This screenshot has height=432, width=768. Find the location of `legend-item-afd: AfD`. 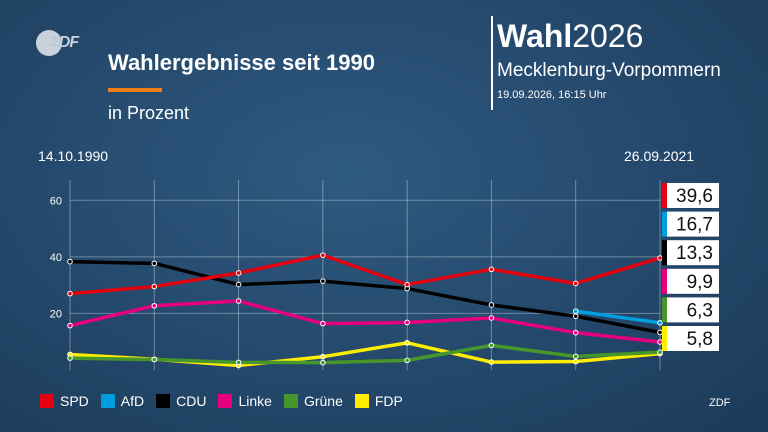

legend-item-afd: AfD is located at coordinates (122, 401).